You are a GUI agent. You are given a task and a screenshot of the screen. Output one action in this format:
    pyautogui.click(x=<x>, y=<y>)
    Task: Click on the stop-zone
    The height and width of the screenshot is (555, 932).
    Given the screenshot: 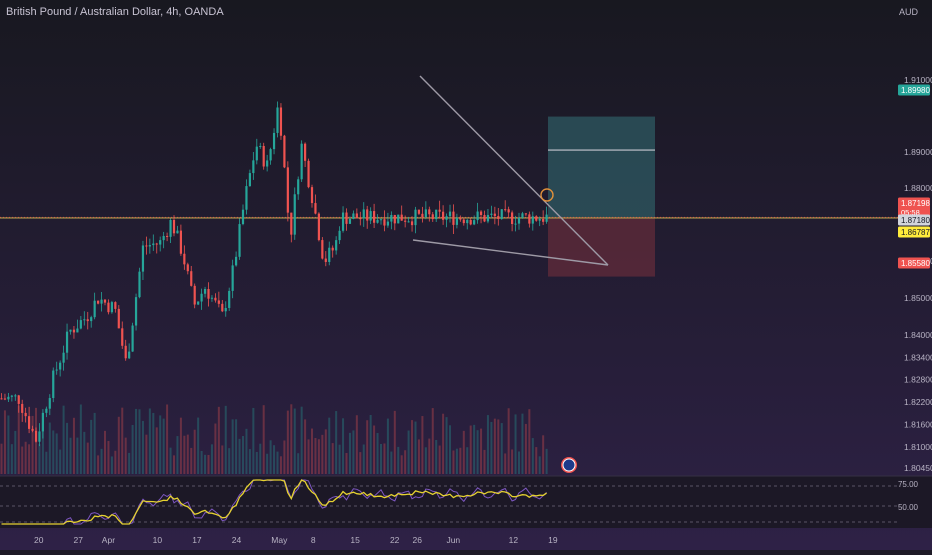 What is the action you would take?
    pyautogui.click(x=601, y=247)
    